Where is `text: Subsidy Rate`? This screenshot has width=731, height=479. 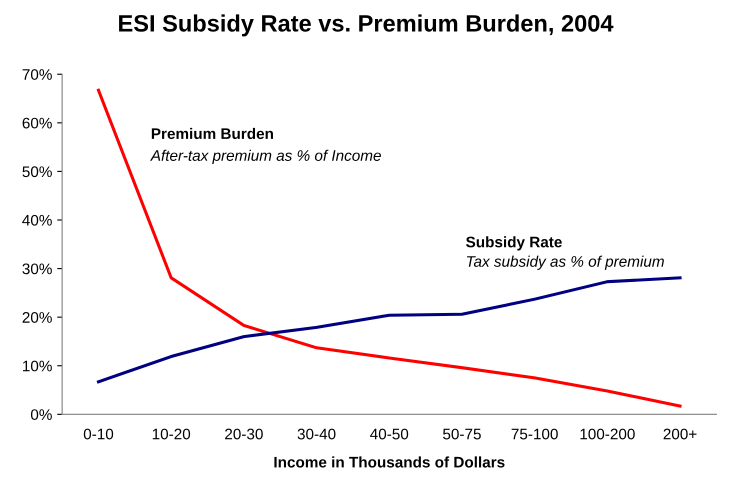
text: Subsidy Rate is located at coordinates (514, 243).